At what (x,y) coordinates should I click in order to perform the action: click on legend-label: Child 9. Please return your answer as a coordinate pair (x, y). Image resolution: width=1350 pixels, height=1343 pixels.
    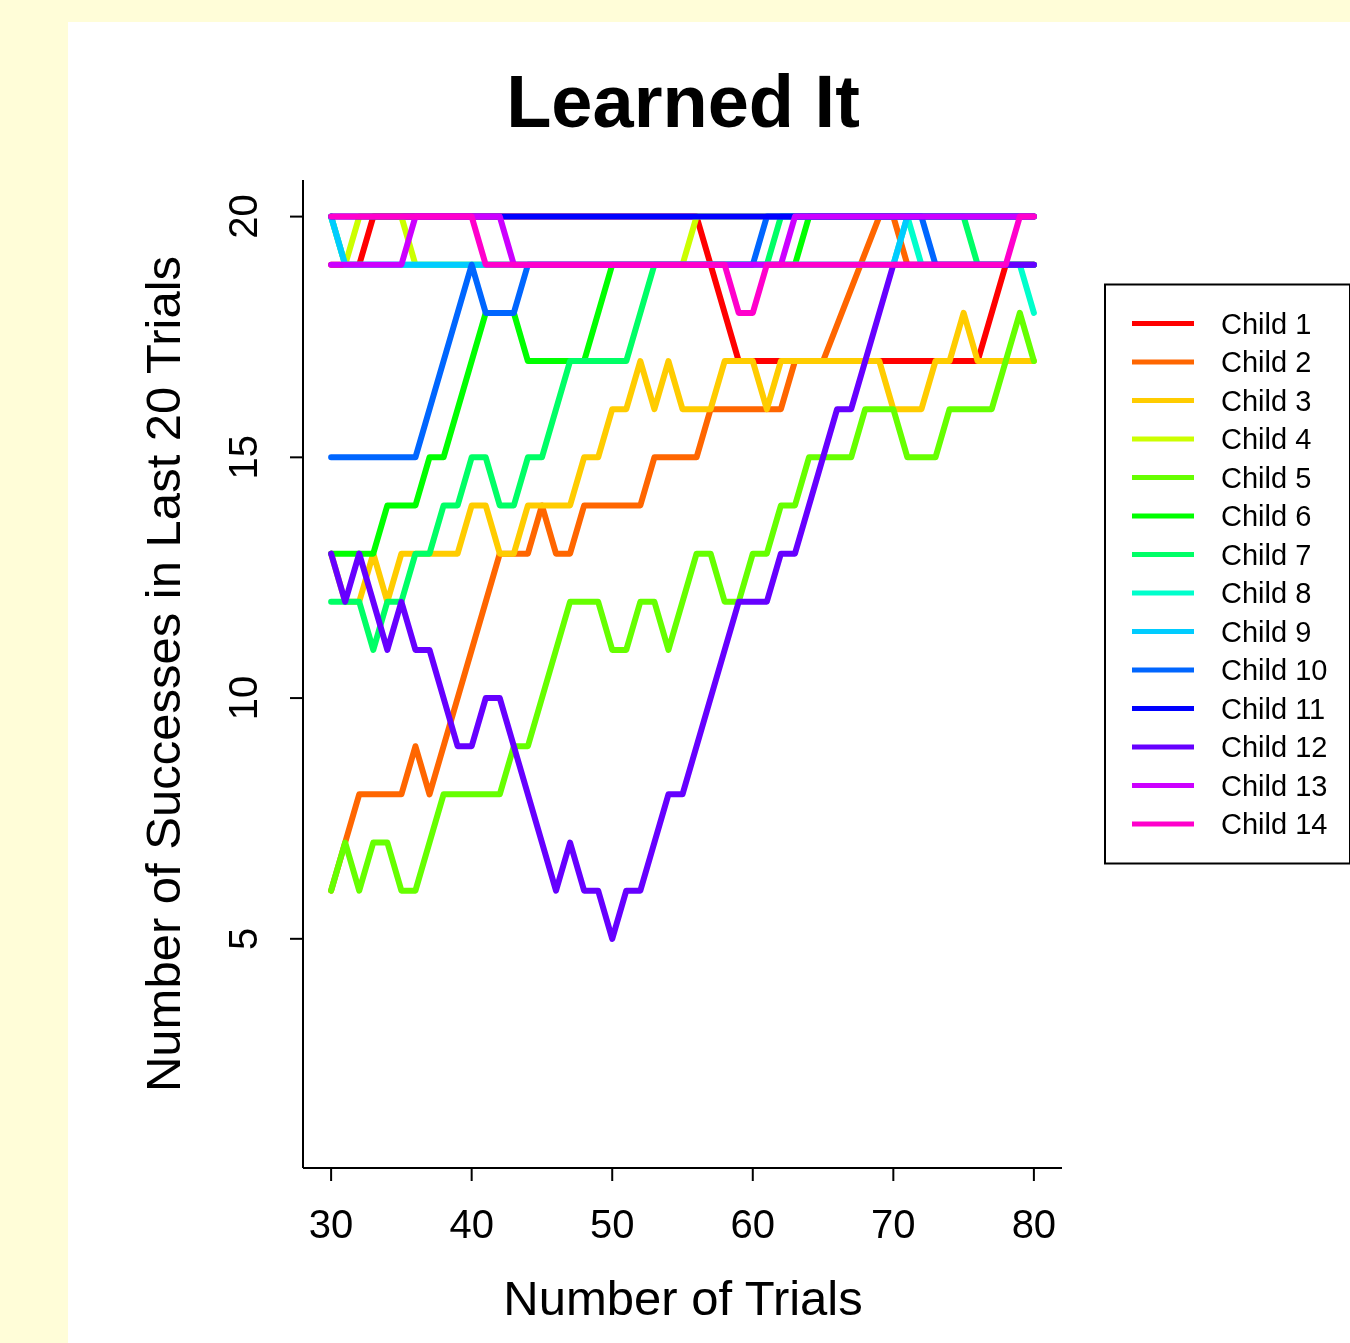
    Looking at the image, I should click on (1266, 631).